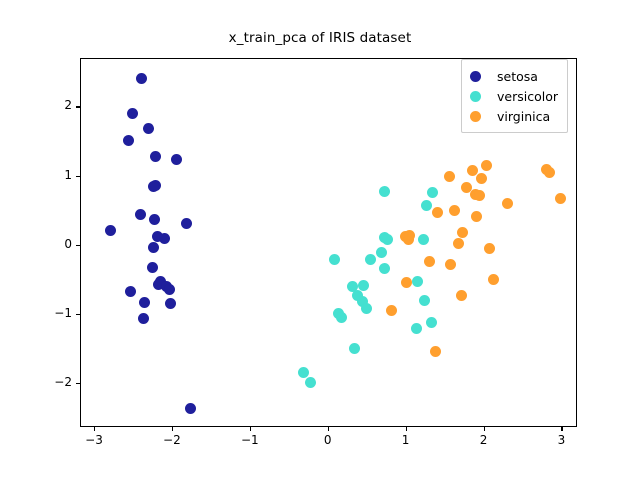 The height and width of the screenshot is (480, 640). Describe the element at coordinates (517, 76) in the screenshot. I see `legend-item-label: setosa` at that location.